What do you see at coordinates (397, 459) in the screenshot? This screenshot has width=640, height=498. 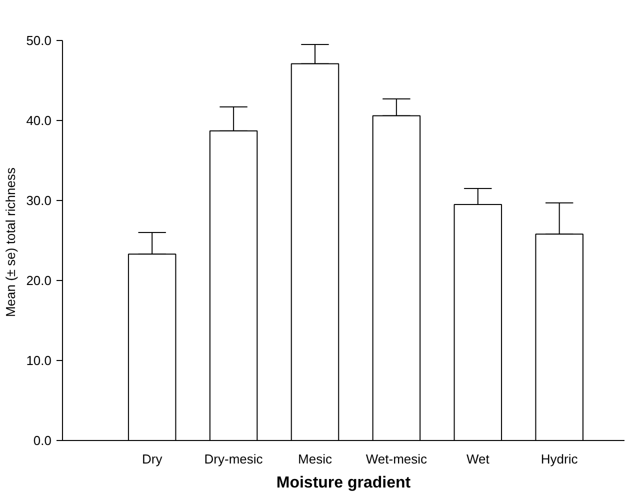 I see `x-tick-label: Wet-mesic` at bounding box center [397, 459].